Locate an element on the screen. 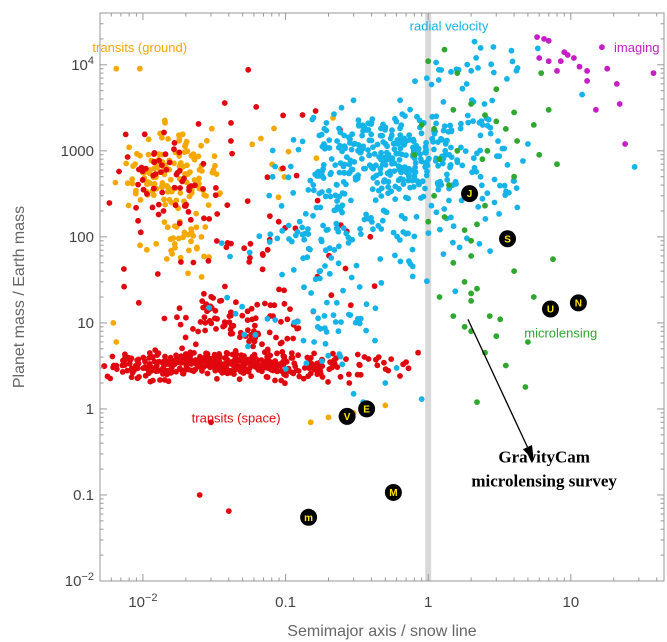 The height and width of the screenshot is (642, 667). solar-planet-marker is located at coordinates (309, 517).